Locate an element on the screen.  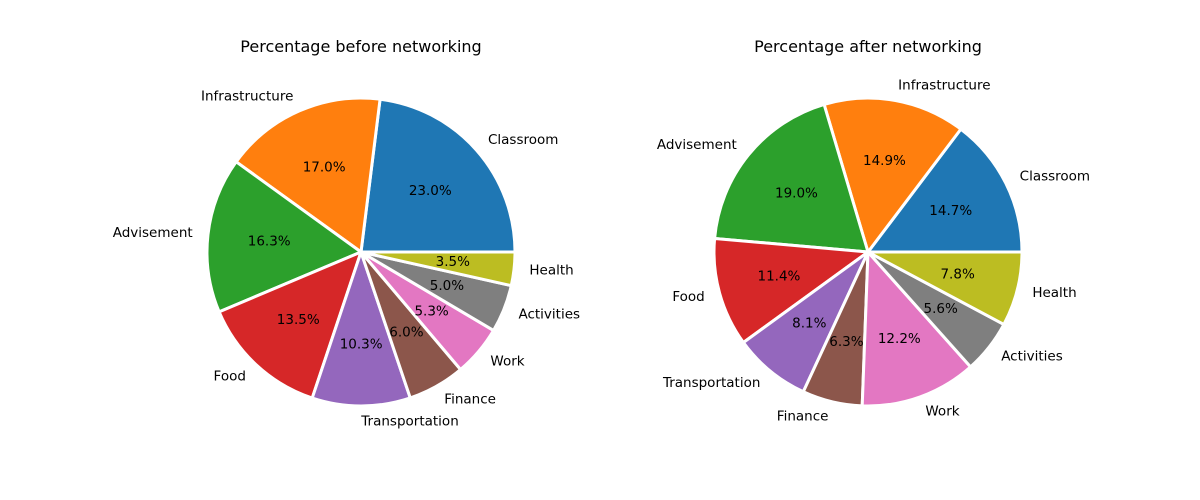
percent-label-transportation: 8.1% is located at coordinates (809, 323).